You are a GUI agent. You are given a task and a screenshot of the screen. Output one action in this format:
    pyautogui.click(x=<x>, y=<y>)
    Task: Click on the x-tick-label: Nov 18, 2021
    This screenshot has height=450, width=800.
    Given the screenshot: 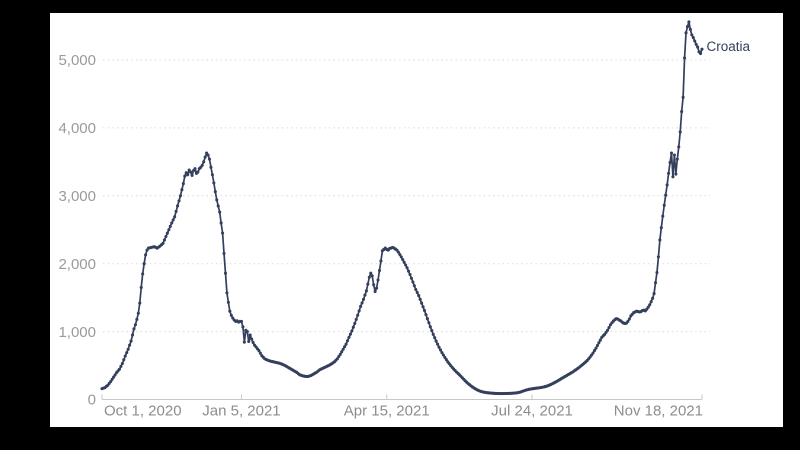 What is the action you would take?
    pyautogui.click(x=658, y=411)
    